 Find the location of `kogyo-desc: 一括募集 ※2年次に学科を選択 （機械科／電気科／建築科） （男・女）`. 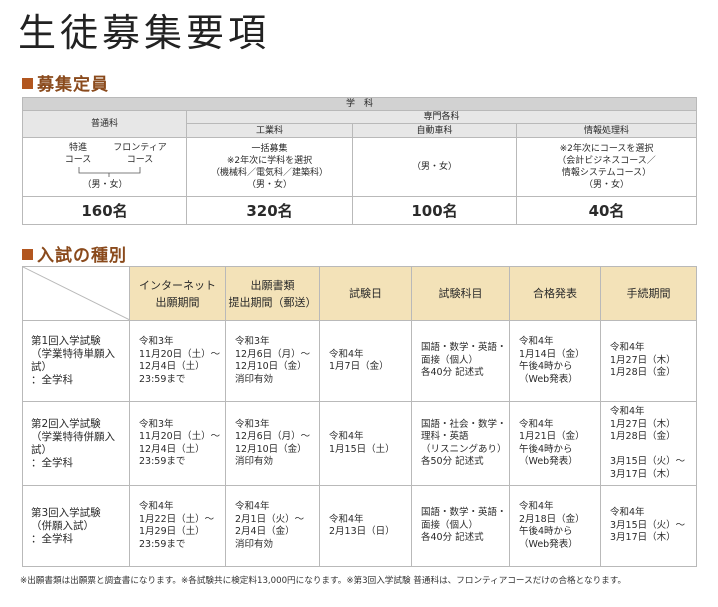

kogyo-desc: 一括募集 ※2年次に学科を選択 （機械科／電気科／建築科） （男・女） is located at coordinates (269, 167).